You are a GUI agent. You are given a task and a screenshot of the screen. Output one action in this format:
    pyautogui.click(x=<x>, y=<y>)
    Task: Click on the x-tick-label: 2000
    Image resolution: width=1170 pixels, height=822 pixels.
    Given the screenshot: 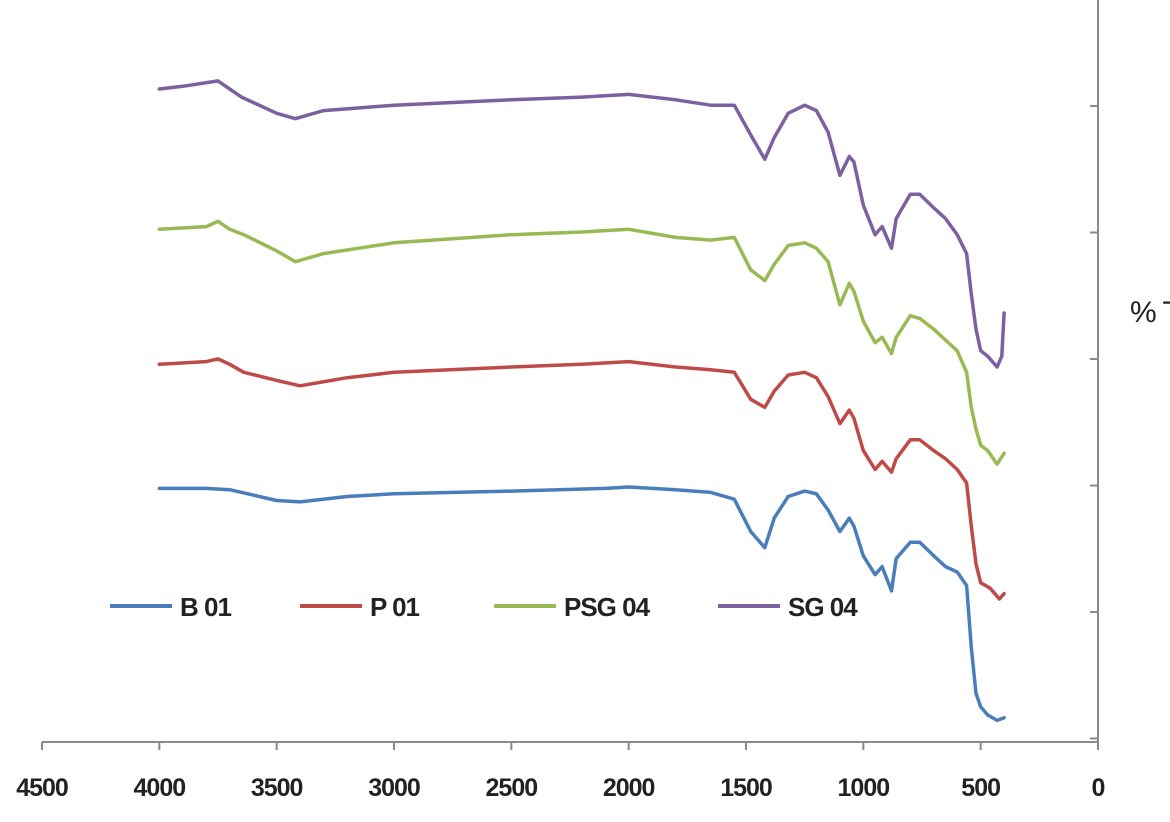 What is the action you would take?
    pyautogui.click(x=629, y=788)
    